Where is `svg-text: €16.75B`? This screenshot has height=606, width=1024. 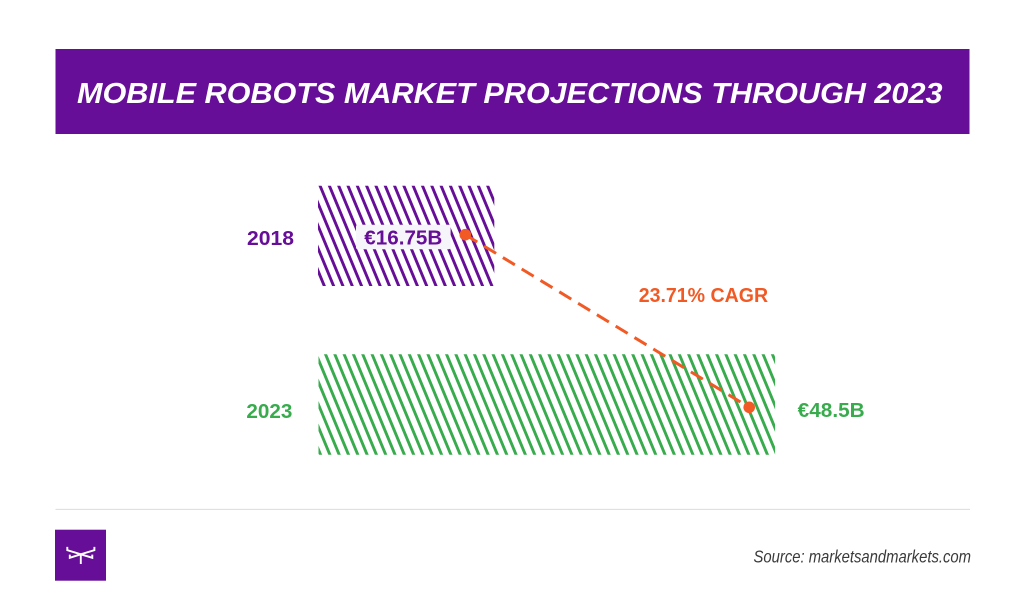 svg-text: €16.75B is located at coordinates (403, 238).